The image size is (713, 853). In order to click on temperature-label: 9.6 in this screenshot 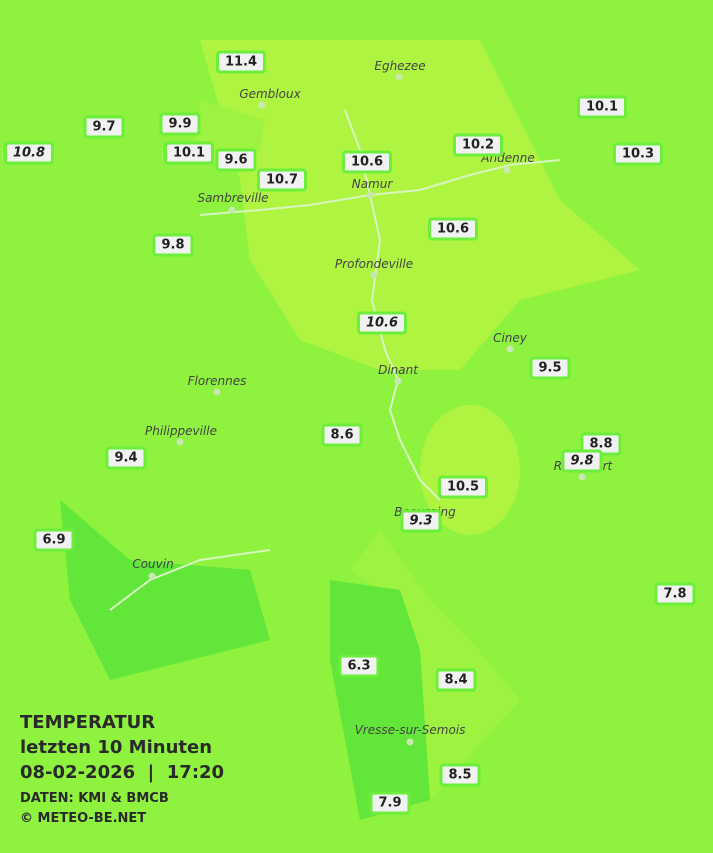, I will do `click(236, 160)`.